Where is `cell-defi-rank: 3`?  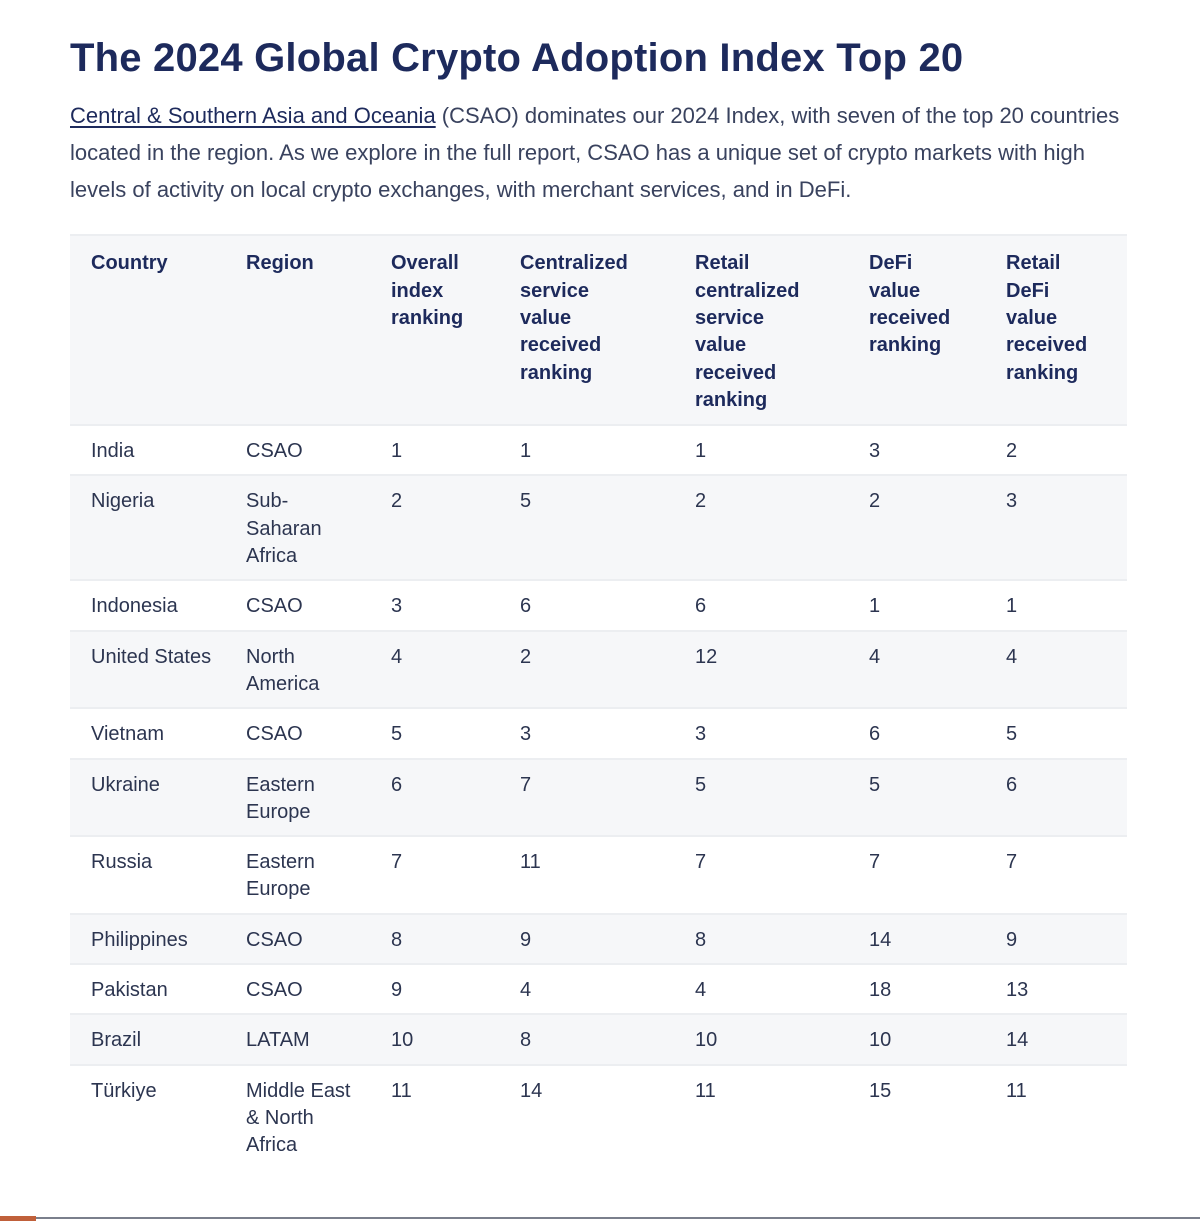 cell-defi-rank: 3 is located at coordinates (916, 450).